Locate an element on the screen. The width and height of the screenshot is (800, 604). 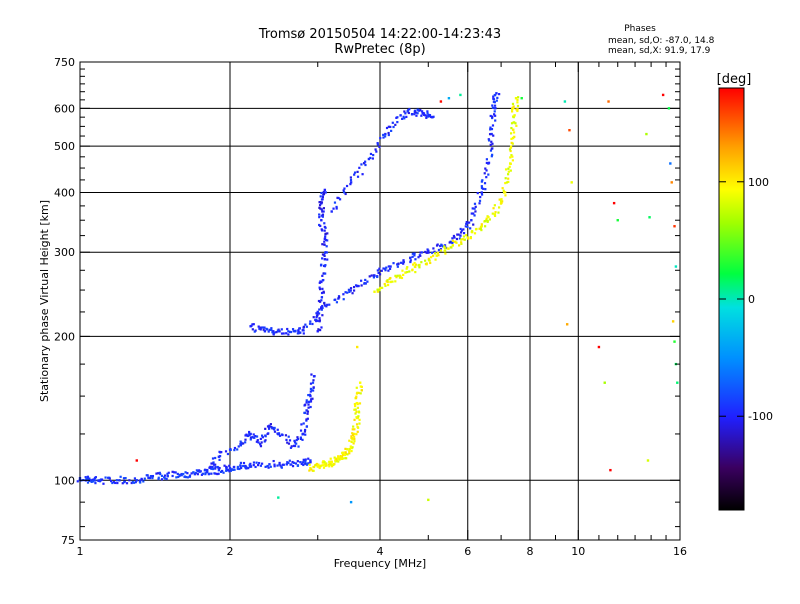
x-tick-label: 2 is located at coordinates (230, 551).